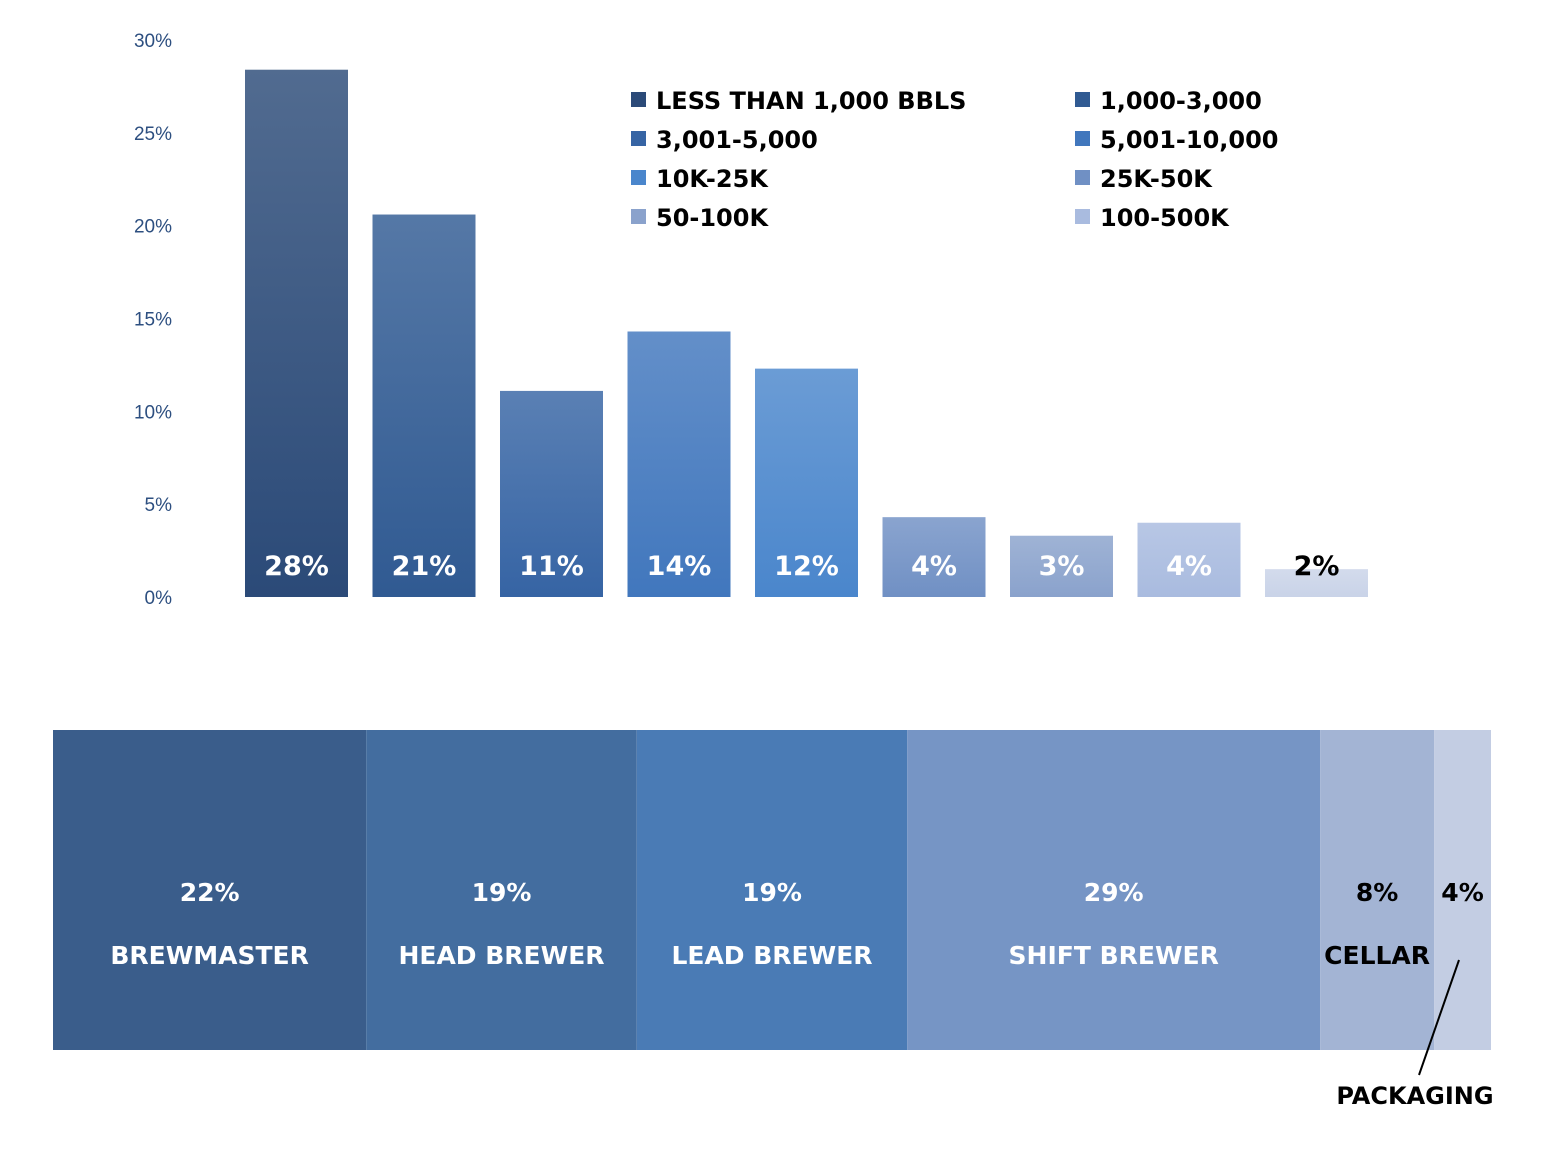 The height and width of the screenshot is (1171, 1555). Describe the element at coordinates (153, 134) in the screenshot. I see `y-tick-label: 25%` at that location.